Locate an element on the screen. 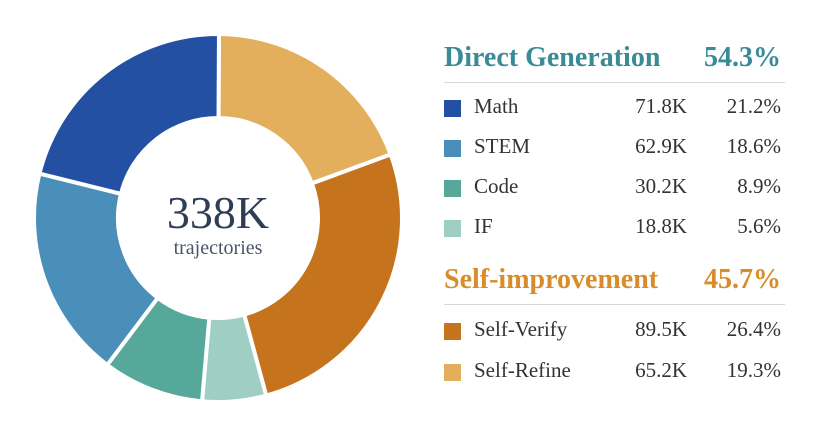 The image size is (813, 426). legend-percent: 8.9% is located at coordinates (759, 186).